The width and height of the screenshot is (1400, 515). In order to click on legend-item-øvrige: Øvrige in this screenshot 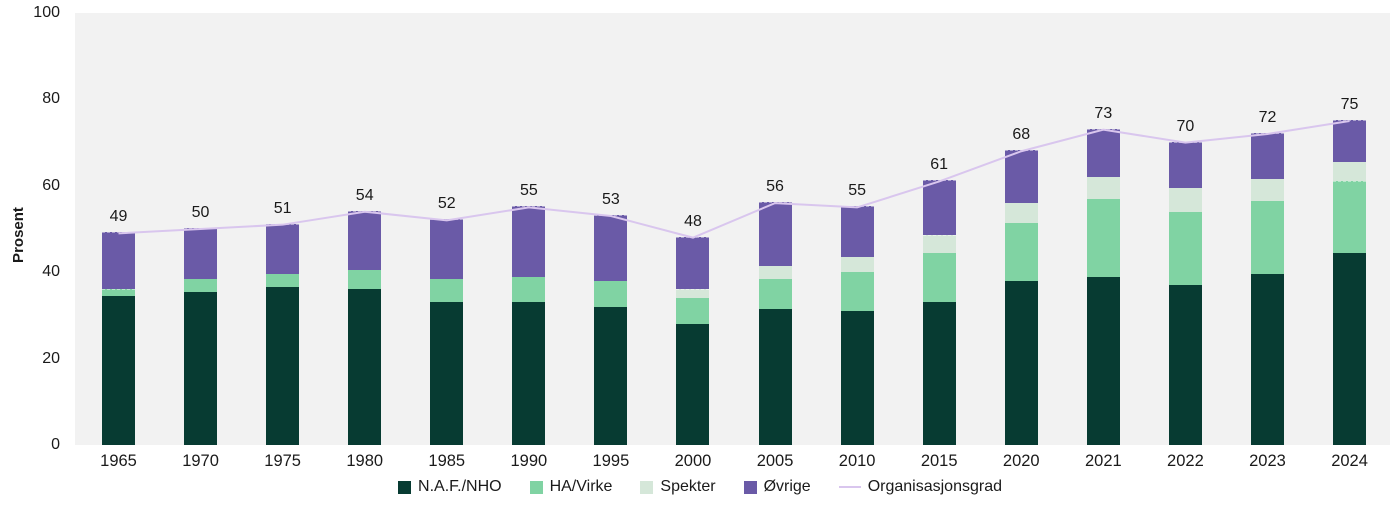, I will do `click(777, 487)`.